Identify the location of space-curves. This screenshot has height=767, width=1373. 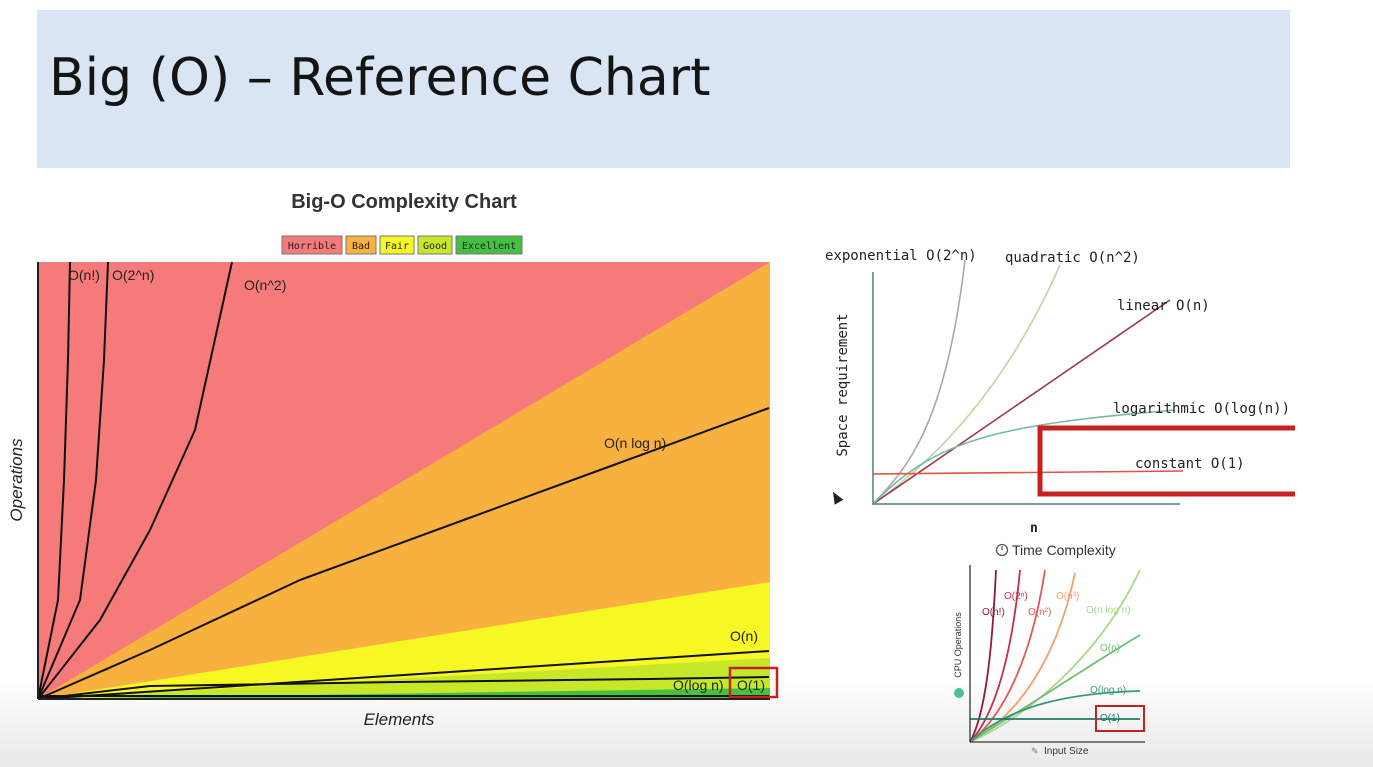
(1028, 382).